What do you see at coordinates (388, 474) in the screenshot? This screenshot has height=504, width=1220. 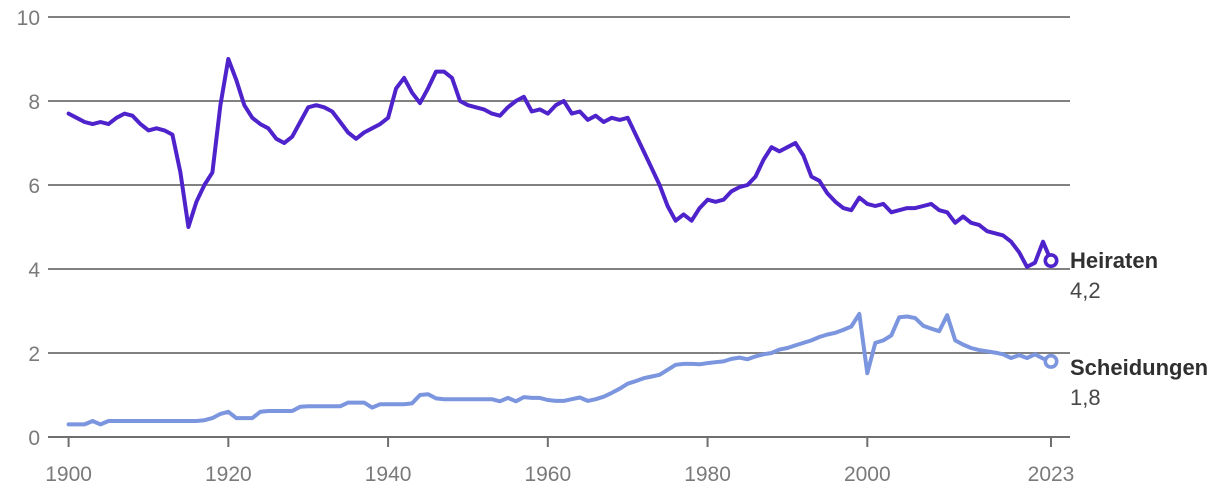 I see `x-tick-label-1940: 1940` at bounding box center [388, 474].